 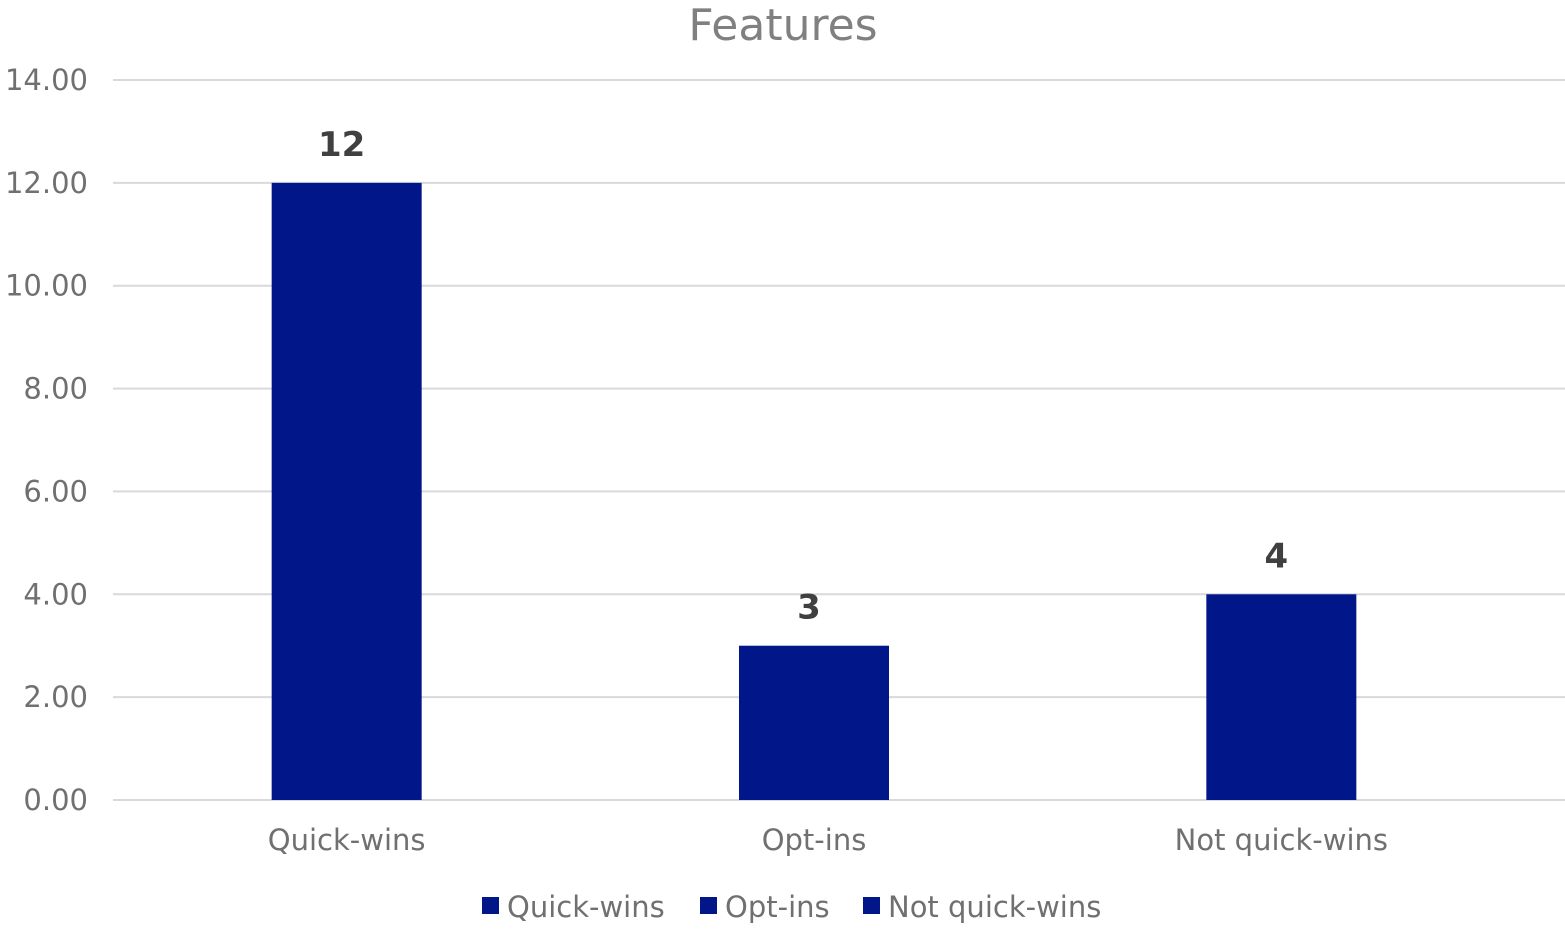 What do you see at coordinates (347, 840) in the screenshot?
I see `x-category-label: Quick-wins` at bounding box center [347, 840].